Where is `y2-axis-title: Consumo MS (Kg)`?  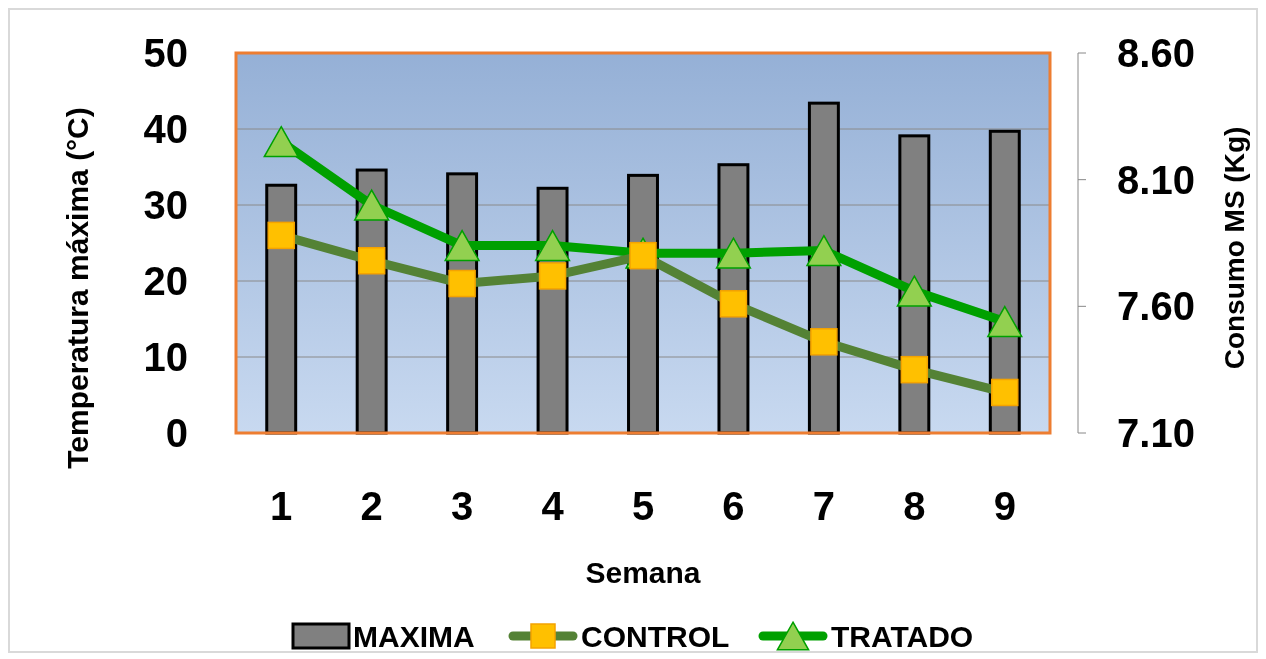
y2-axis-title: Consumo MS (Kg) is located at coordinates (1234, 248).